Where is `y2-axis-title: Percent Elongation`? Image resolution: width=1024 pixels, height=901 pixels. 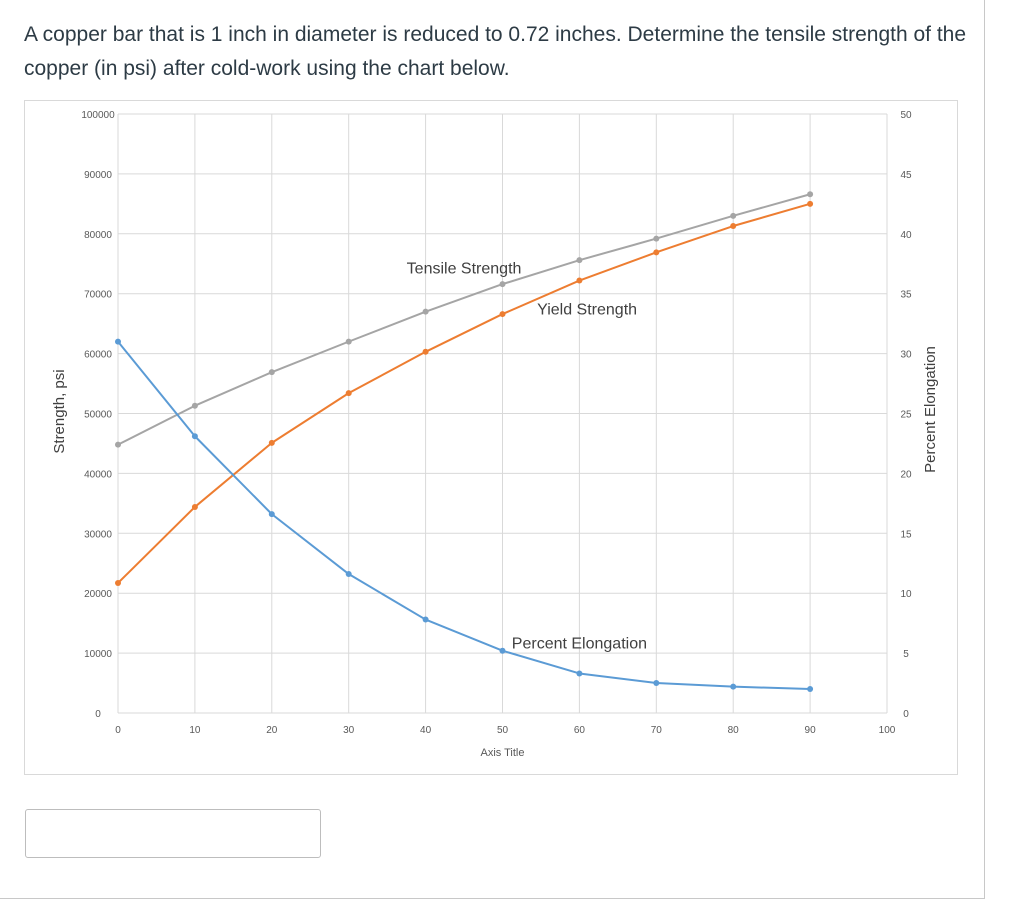
y2-axis-title: Percent Elongation is located at coordinates (930, 409).